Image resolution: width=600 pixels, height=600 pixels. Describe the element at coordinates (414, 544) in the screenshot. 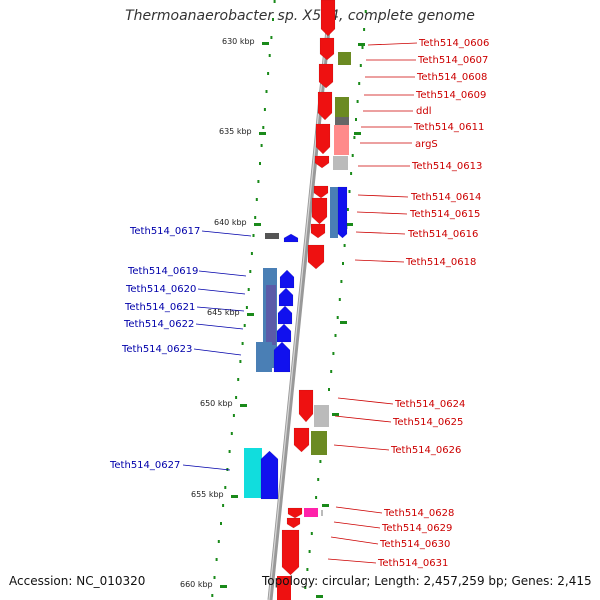

I see `gene-label: Teth514_0630` at that location.